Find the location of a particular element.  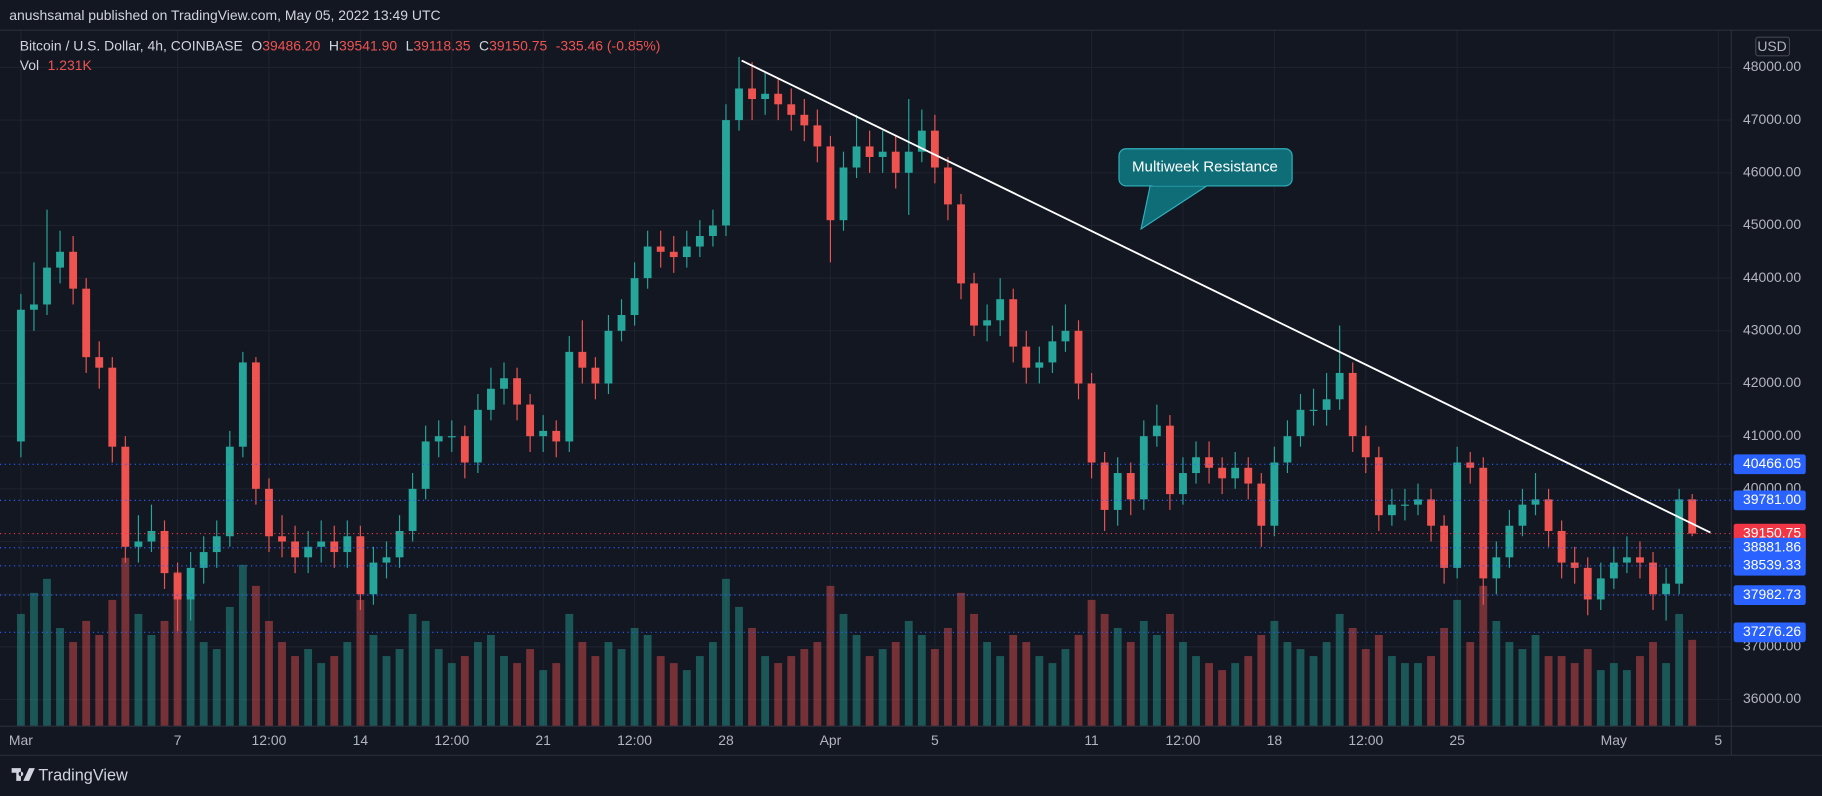

symbol: Bitcoin / U.S. Dollar, 4h, COINBASE is located at coordinates (131, 45).